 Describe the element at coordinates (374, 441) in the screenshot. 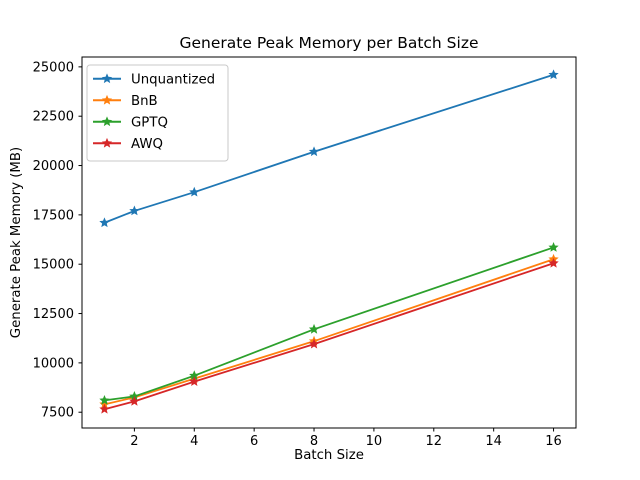

I see `x-tick-label: 10` at that location.